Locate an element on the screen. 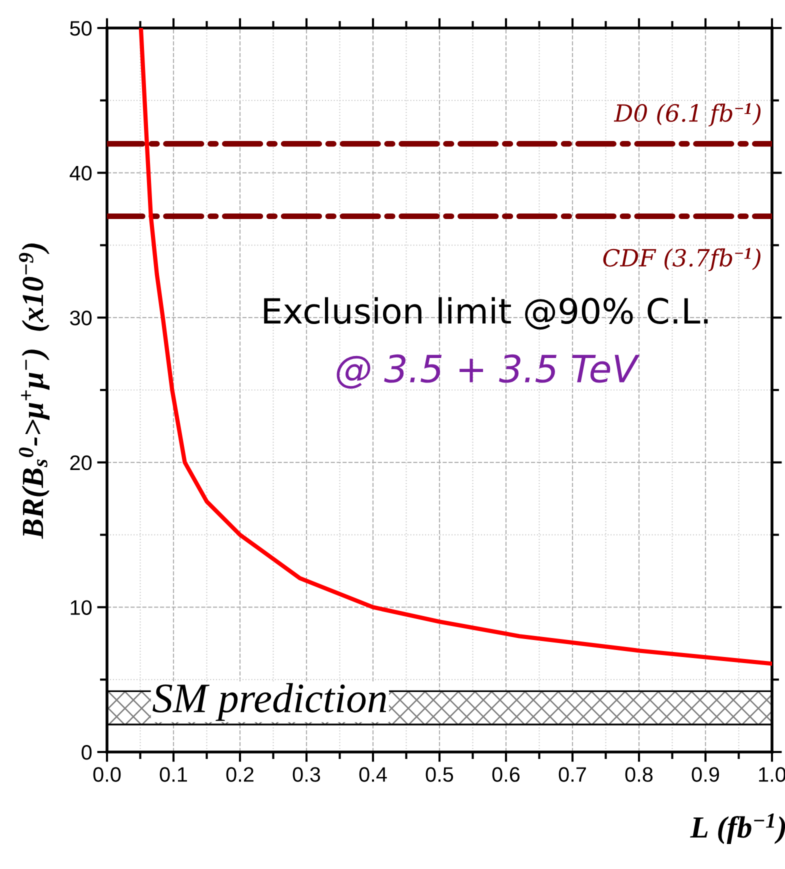 The height and width of the screenshot is (869, 785). y-tick-label: 30 is located at coordinates (81, 318).